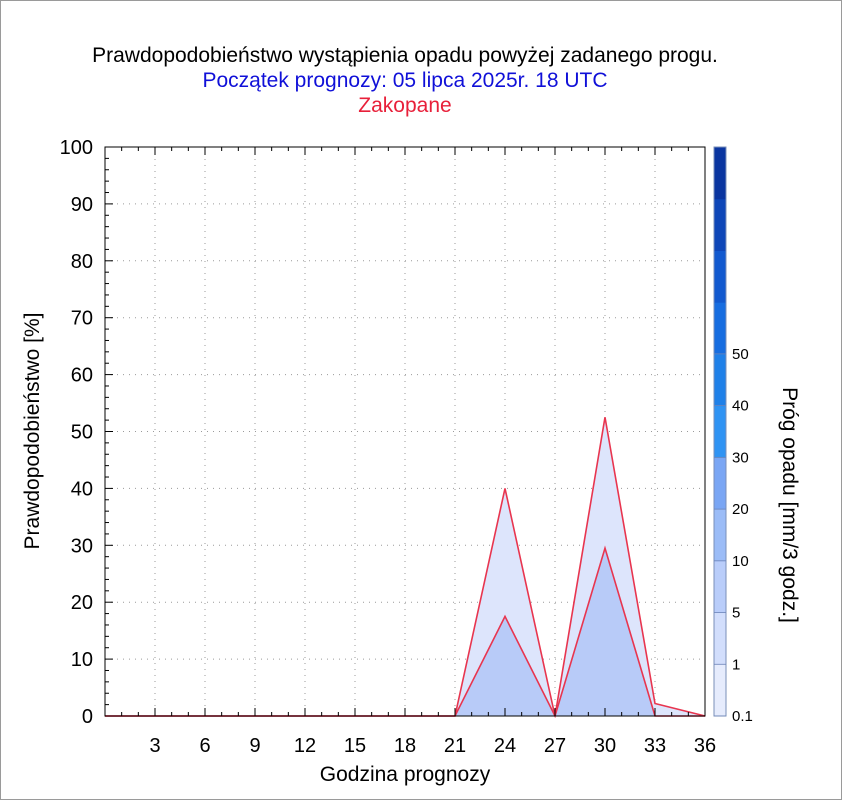  What do you see at coordinates (254, 746) in the screenshot?
I see `x-tick-label-9: 9` at bounding box center [254, 746].